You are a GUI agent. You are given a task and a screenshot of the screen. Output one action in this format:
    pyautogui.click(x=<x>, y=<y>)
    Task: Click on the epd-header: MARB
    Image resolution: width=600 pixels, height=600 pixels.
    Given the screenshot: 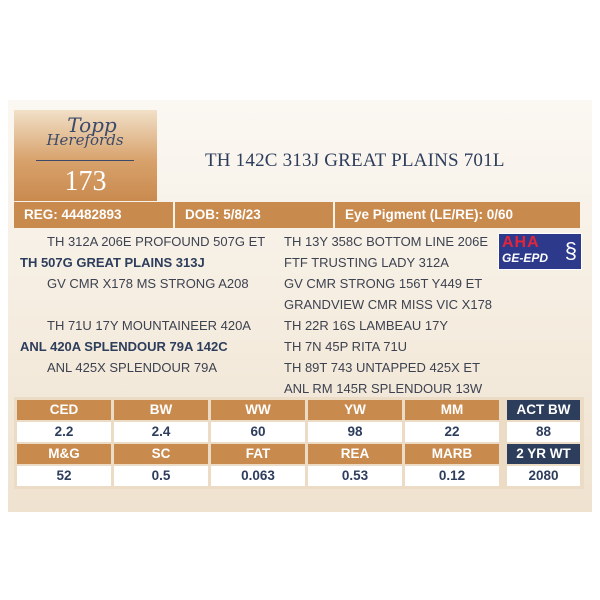 What is the action you would take?
    pyautogui.click(x=452, y=454)
    